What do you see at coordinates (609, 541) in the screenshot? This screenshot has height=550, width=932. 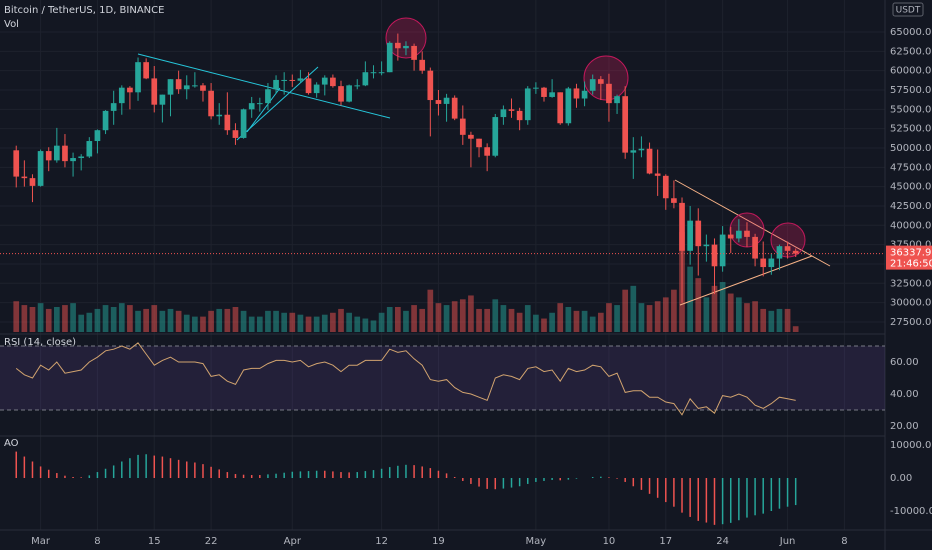 I see `x-tick-label: 10` at bounding box center [609, 541].